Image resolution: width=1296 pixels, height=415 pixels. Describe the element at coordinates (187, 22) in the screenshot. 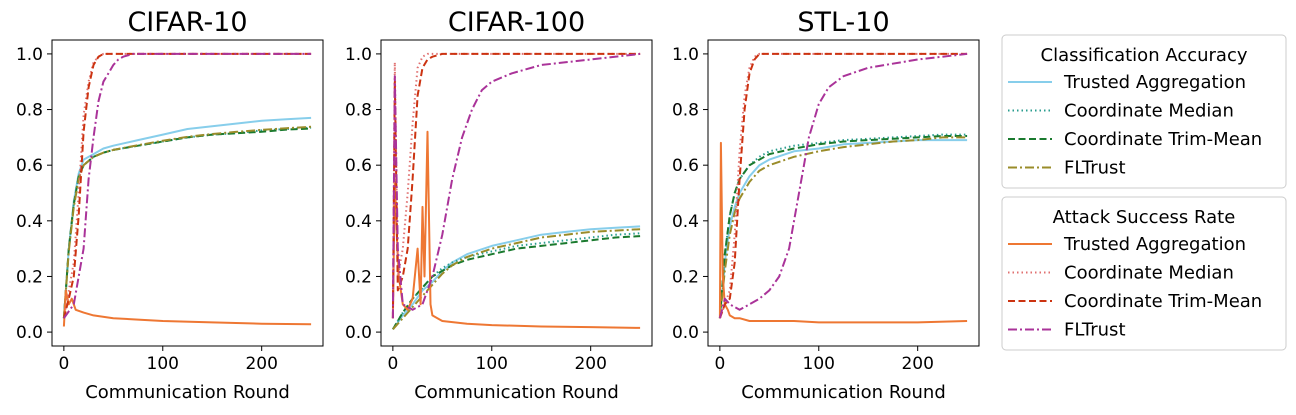

I see `chart-title: CIFAR-10` at that location.